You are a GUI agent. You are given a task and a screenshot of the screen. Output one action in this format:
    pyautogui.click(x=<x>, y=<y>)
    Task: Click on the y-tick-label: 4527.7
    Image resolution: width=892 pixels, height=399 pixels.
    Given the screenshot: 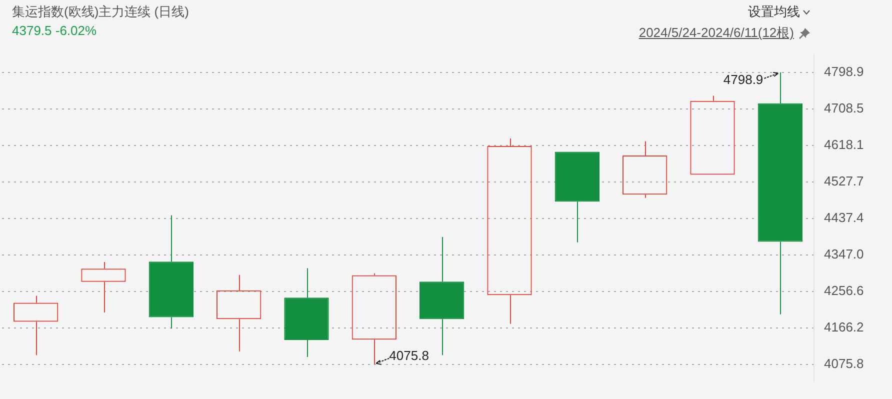 What is the action you would take?
    pyautogui.click(x=844, y=180)
    